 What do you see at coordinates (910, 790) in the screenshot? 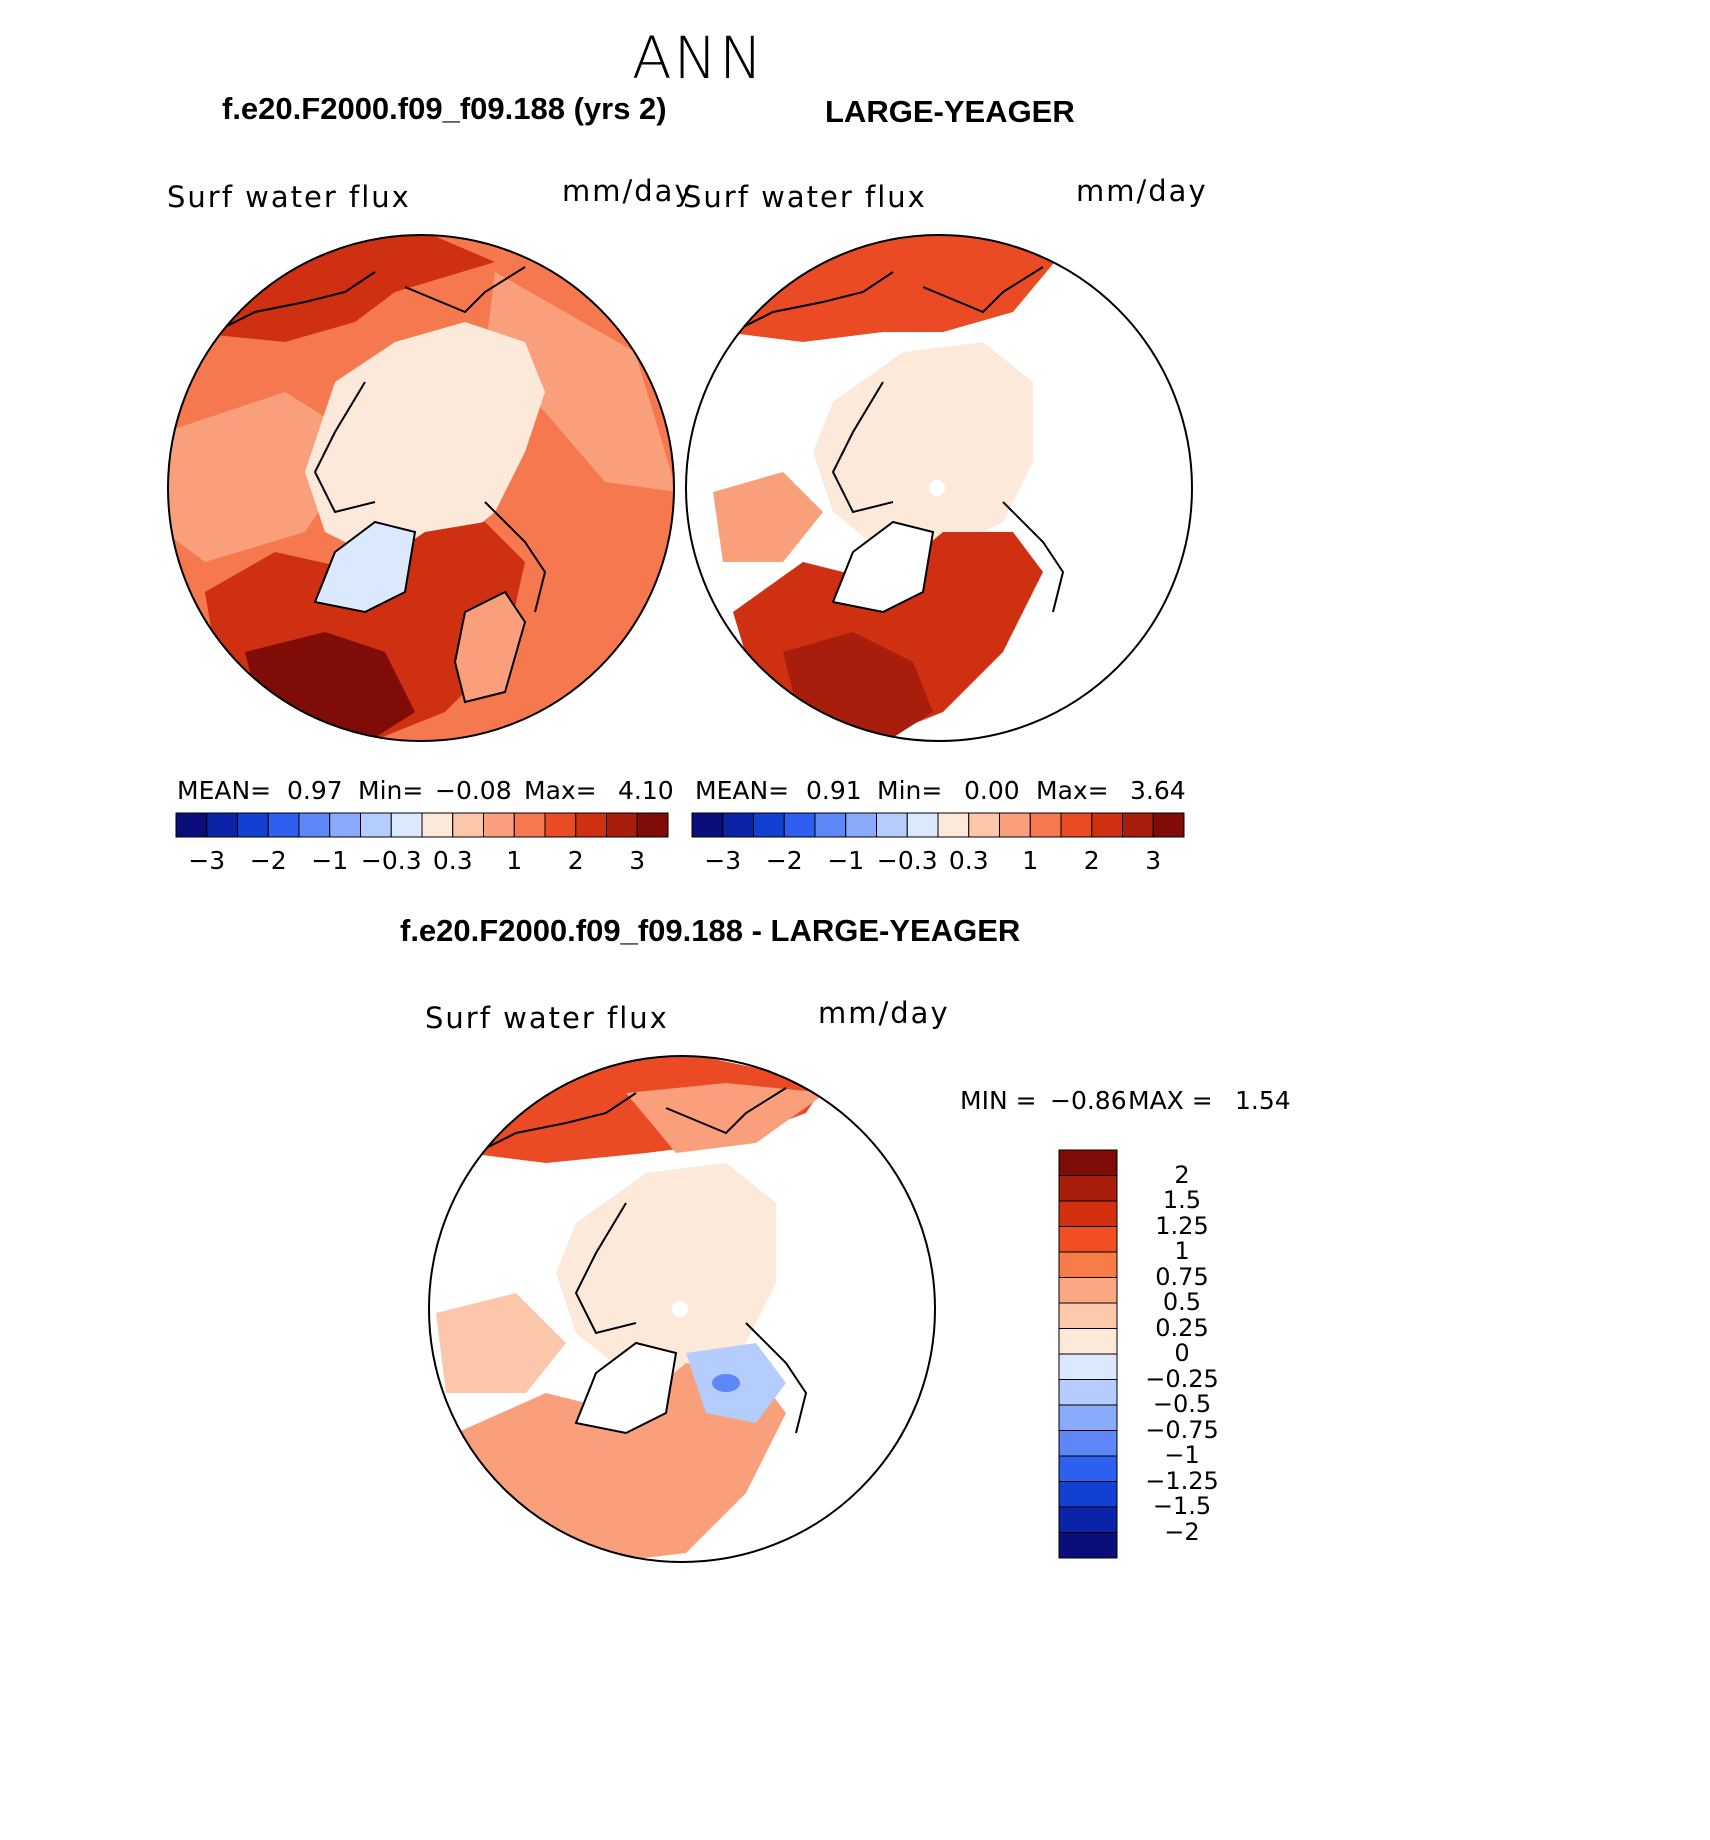
I see `right-min-label: Min=` at bounding box center [910, 790].